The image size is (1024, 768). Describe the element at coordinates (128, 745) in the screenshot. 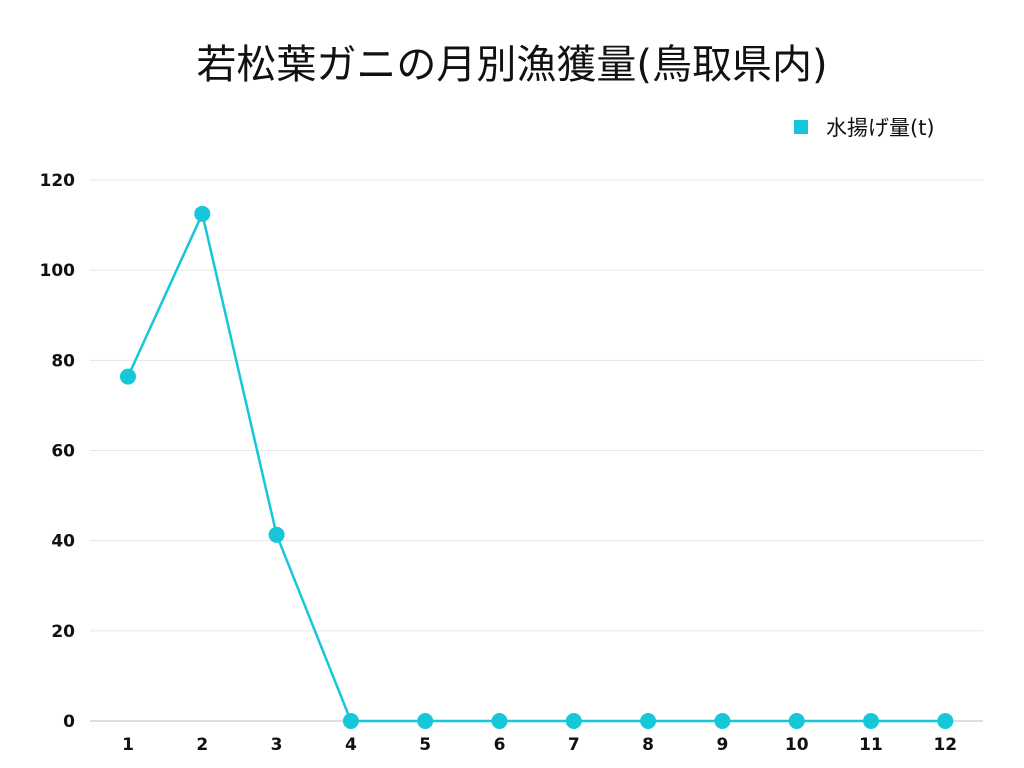

I see `x-tick-label: 1` at that location.